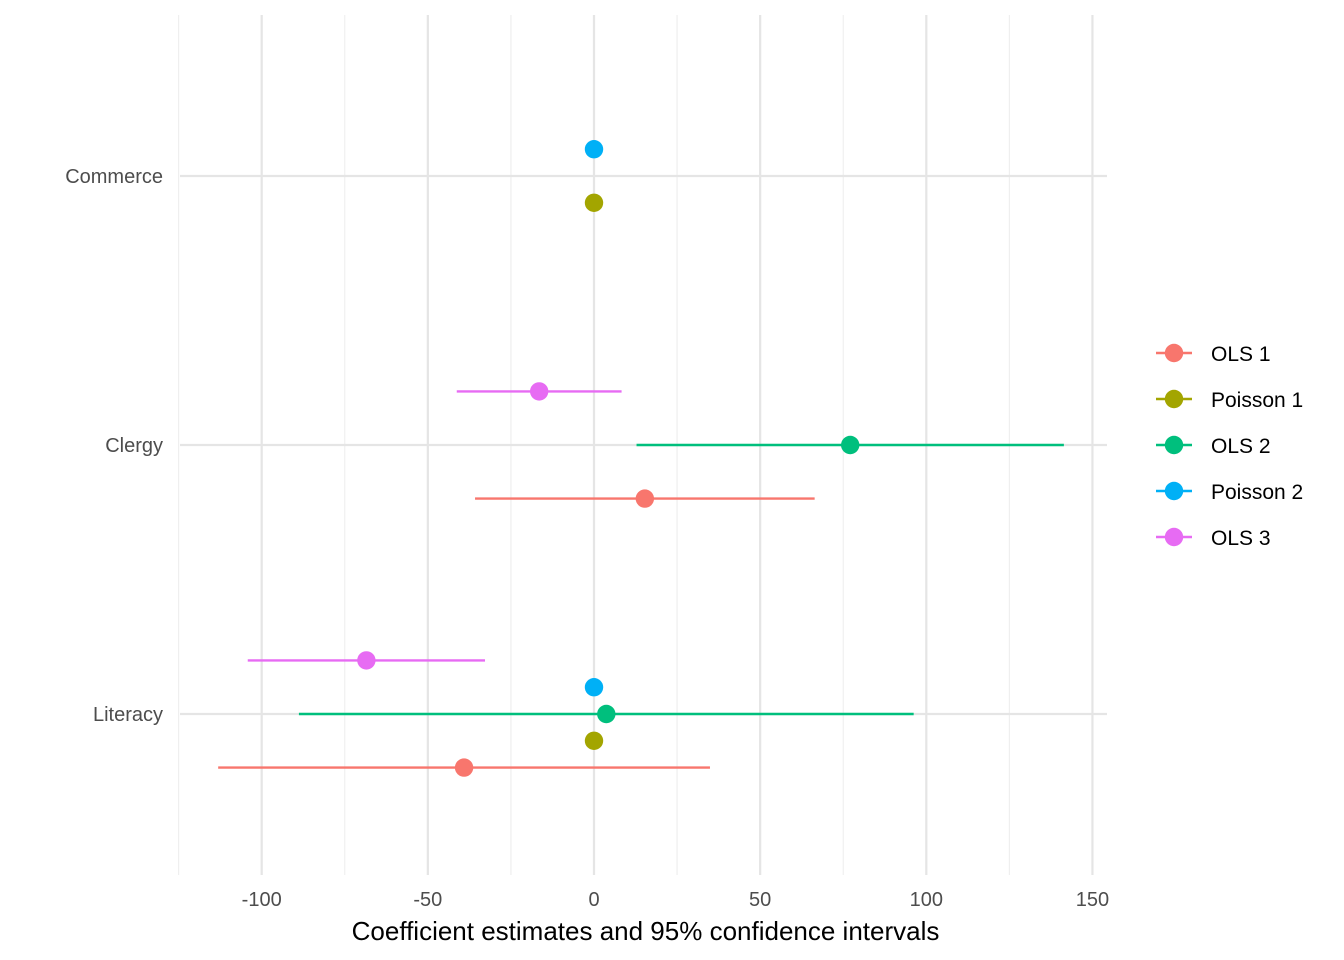 Image resolution: width=1344 pixels, height=960 pixels. I want to click on y-tick-label: Commerce, so click(114, 177).